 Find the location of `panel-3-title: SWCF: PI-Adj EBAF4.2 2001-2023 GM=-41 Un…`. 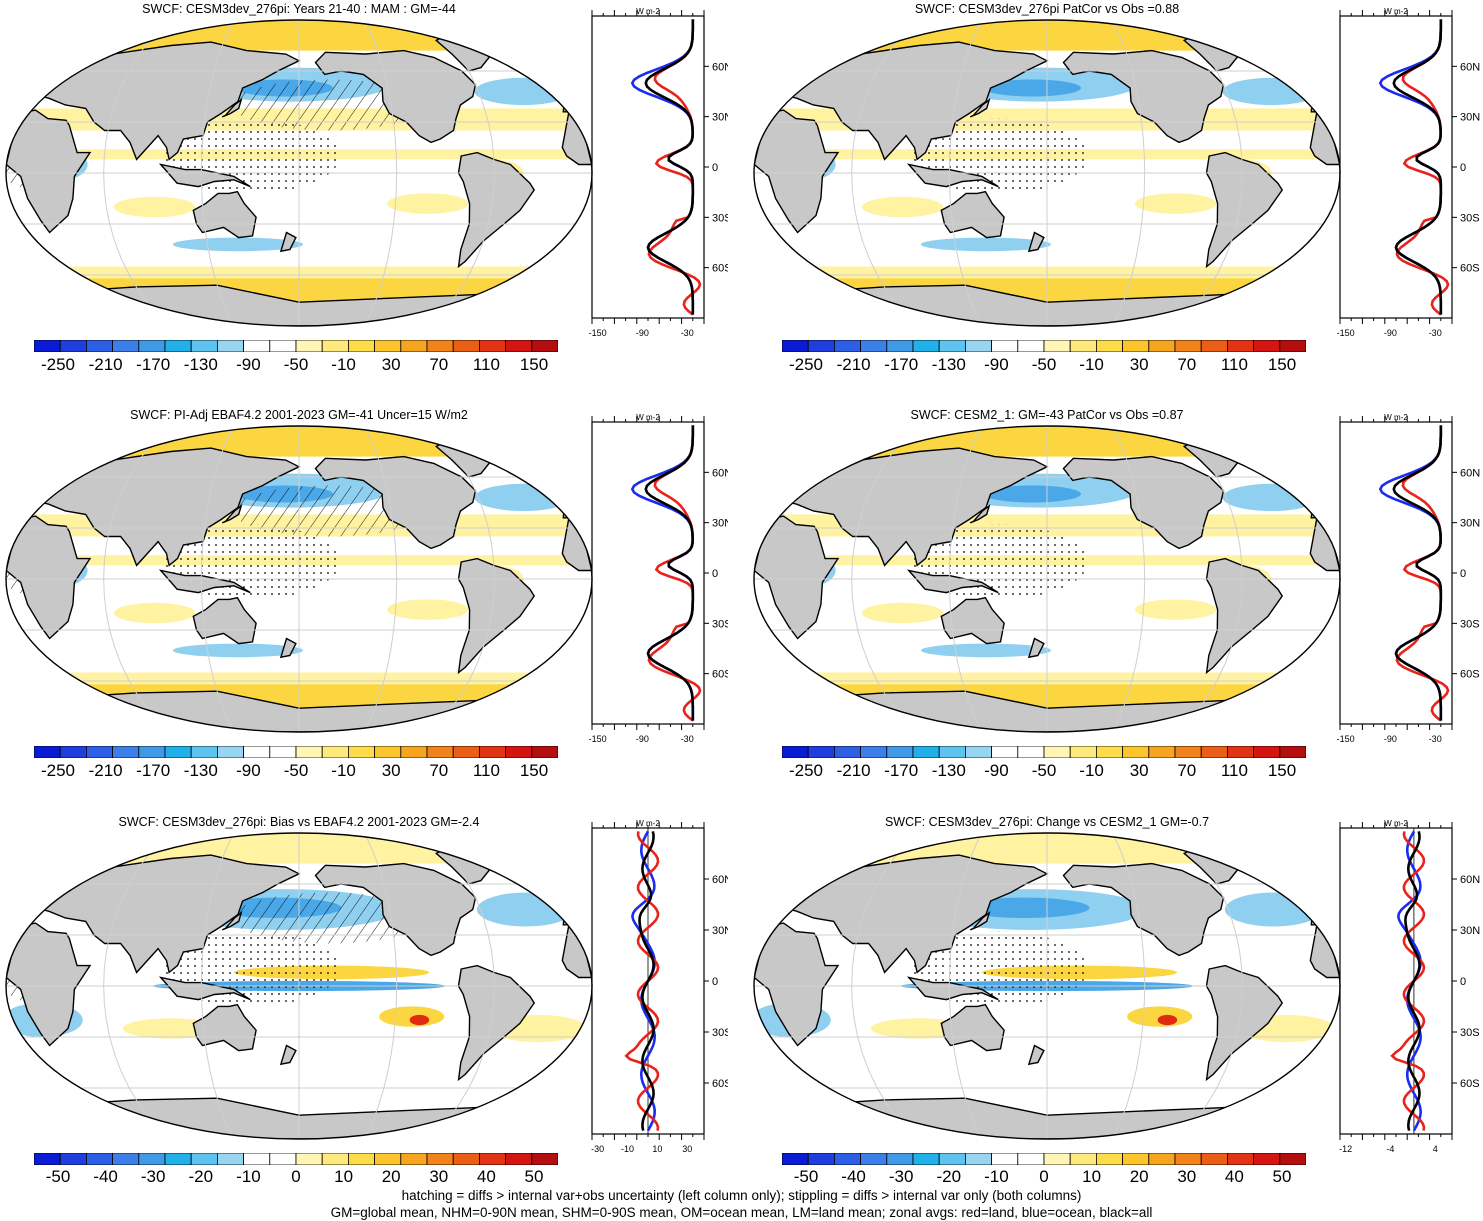

panel-3-title: SWCF: PI-Adj EBAF4.2 2001-2023 GM=-41 Un… is located at coordinates (299, 415).